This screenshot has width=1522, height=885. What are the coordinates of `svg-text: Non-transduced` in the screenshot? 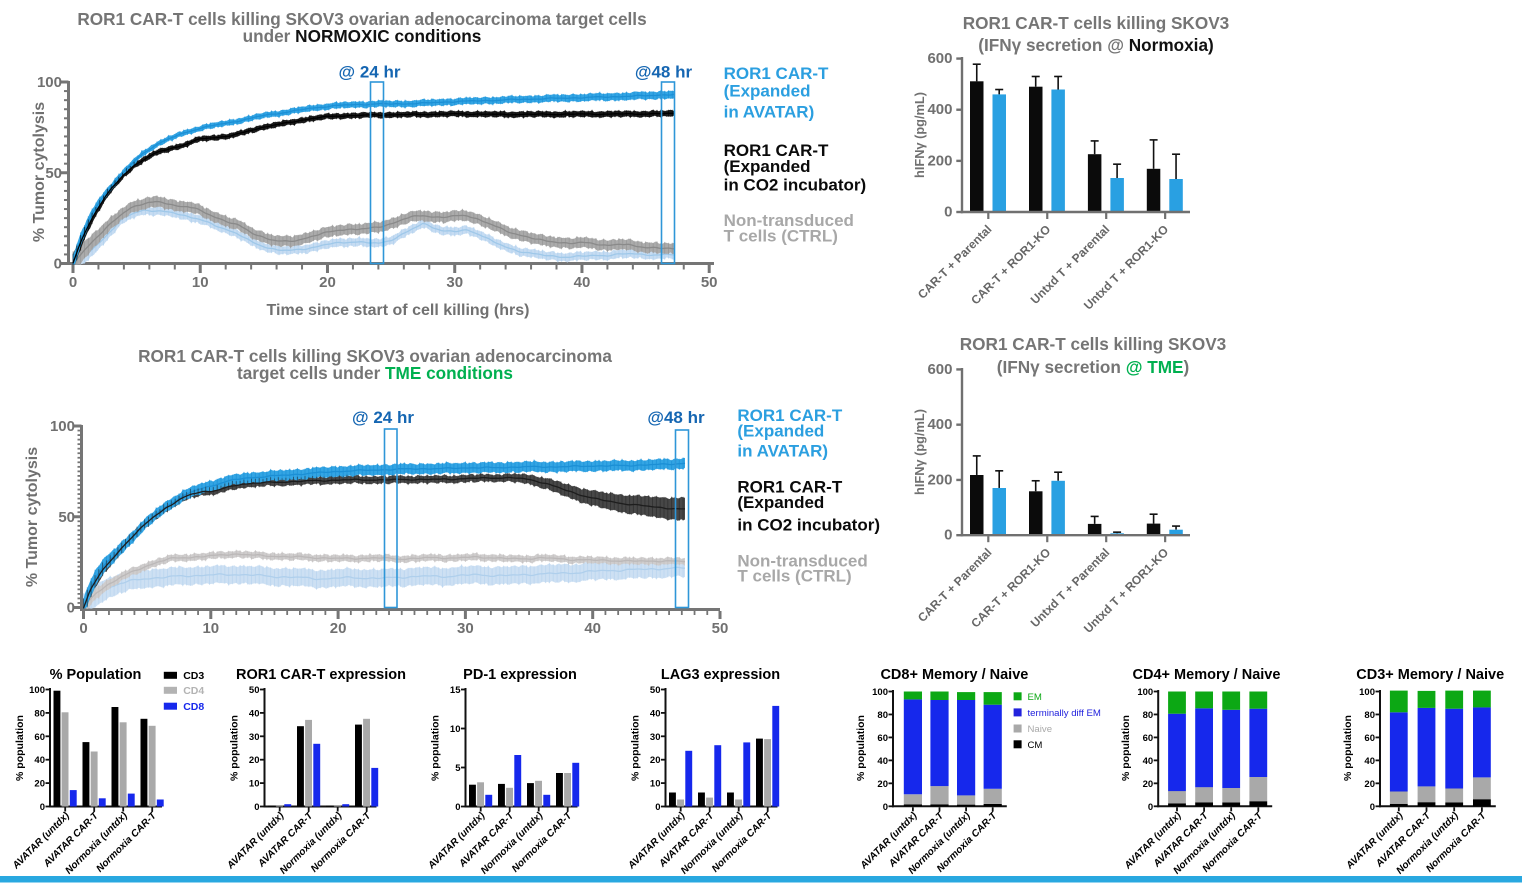 It's located at (802, 560).